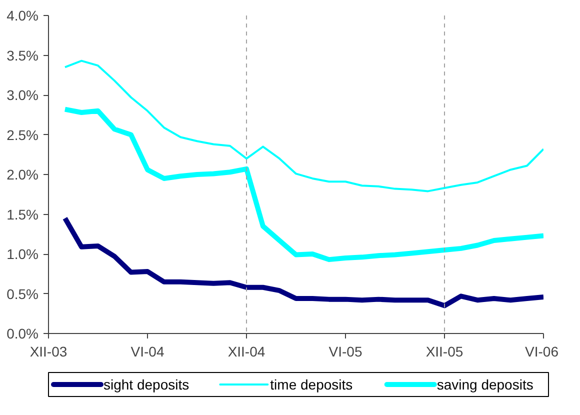  What do you see at coordinates (22, 214) in the screenshot?
I see `y-tick-label: 1.5%` at bounding box center [22, 214].